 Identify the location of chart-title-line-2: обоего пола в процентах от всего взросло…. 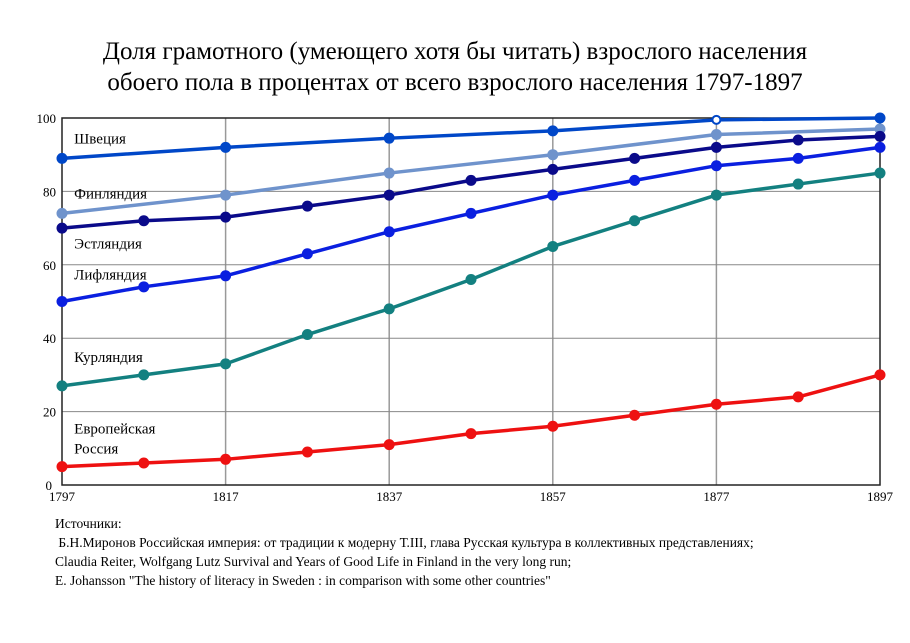
(455, 82).